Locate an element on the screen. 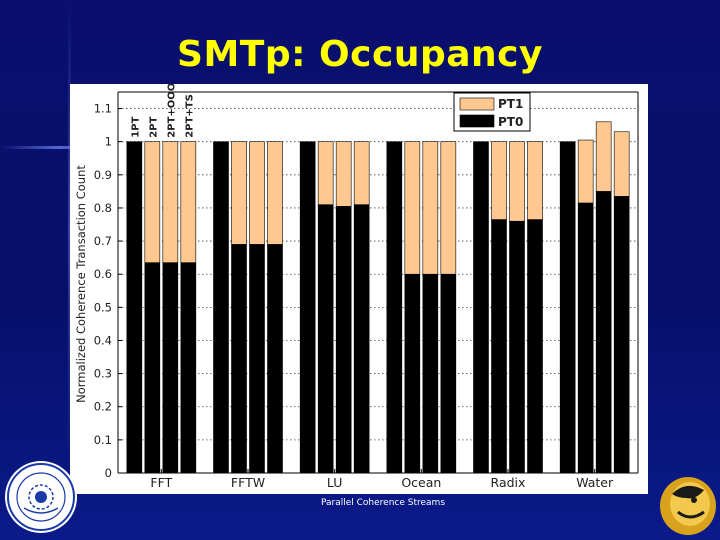 The width and height of the screenshot is (720, 540). x-tick-label-radix: Radix is located at coordinates (508, 482).